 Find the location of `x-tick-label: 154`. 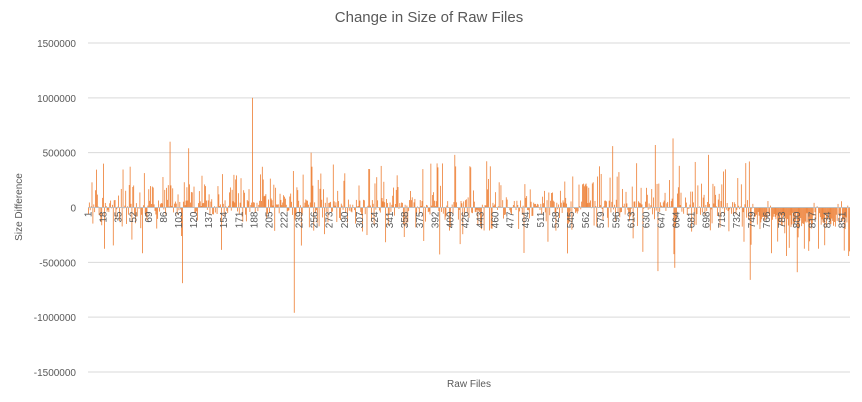

x-tick-label: 154 is located at coordinates (224, 219).